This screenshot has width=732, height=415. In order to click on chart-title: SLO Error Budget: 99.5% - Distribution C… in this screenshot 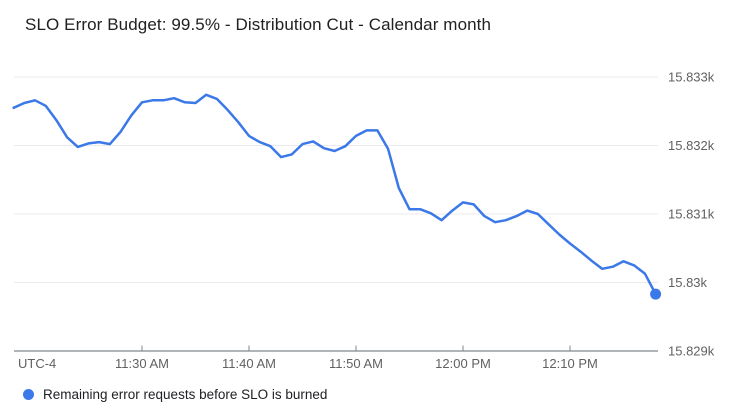, I will do `click(258, 24)`.